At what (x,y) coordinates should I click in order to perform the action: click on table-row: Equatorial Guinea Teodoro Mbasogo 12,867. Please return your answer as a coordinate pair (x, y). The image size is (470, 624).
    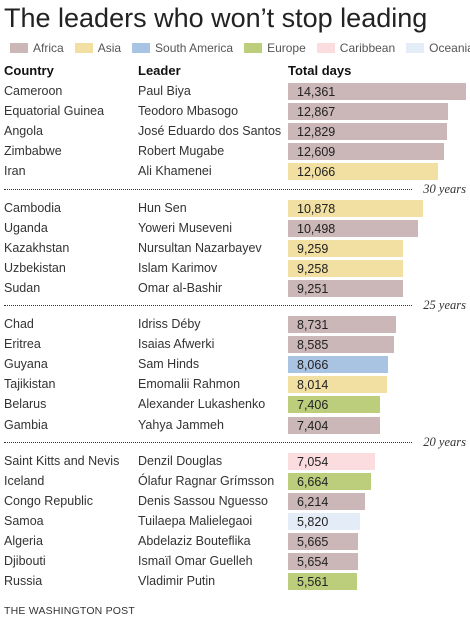
    Looking at the image, I should click on (235, 112).